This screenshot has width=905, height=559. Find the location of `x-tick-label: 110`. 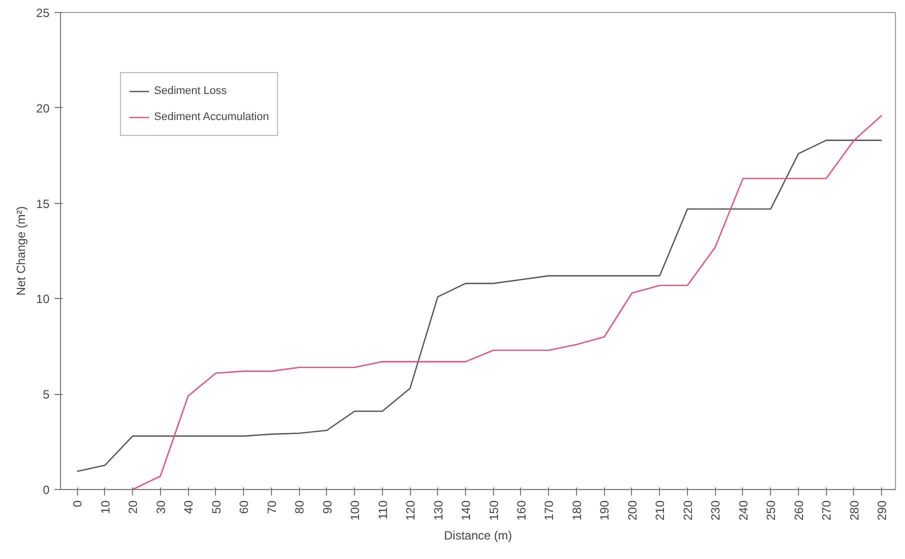

x-tick-label: 110 is located at coordinates (383, 510).